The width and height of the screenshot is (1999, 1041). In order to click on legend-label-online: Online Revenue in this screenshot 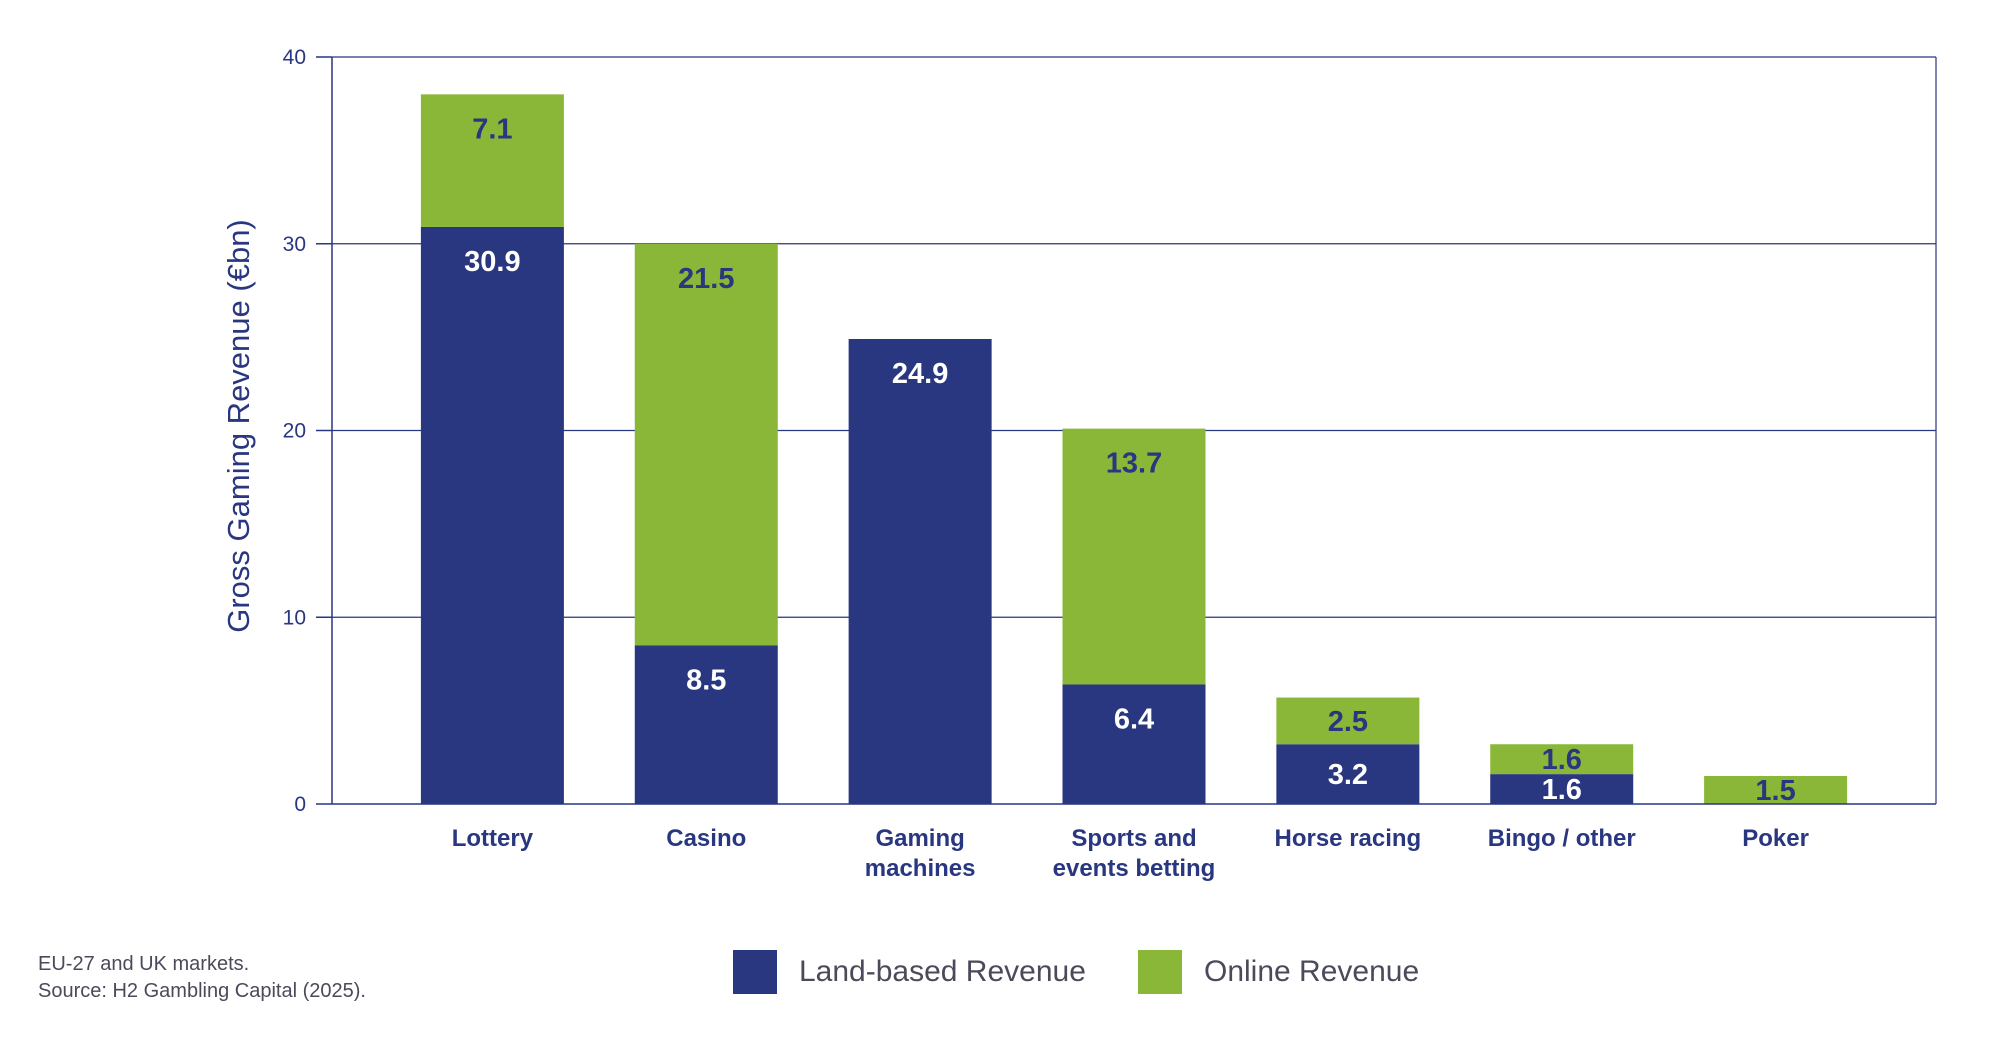, I will do `click(1312, 971)`.